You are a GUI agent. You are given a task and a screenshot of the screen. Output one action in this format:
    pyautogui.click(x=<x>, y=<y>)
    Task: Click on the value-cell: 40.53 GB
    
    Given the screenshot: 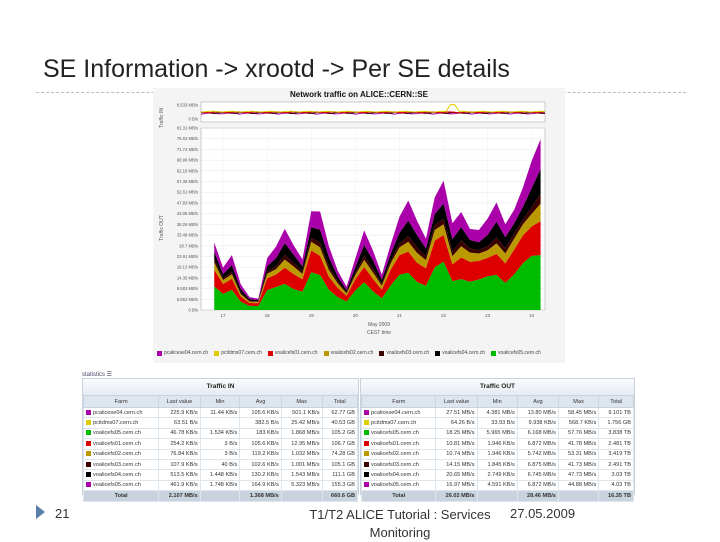 What is the action you would take?
    pyautogui.click(x=340, y=423)
    